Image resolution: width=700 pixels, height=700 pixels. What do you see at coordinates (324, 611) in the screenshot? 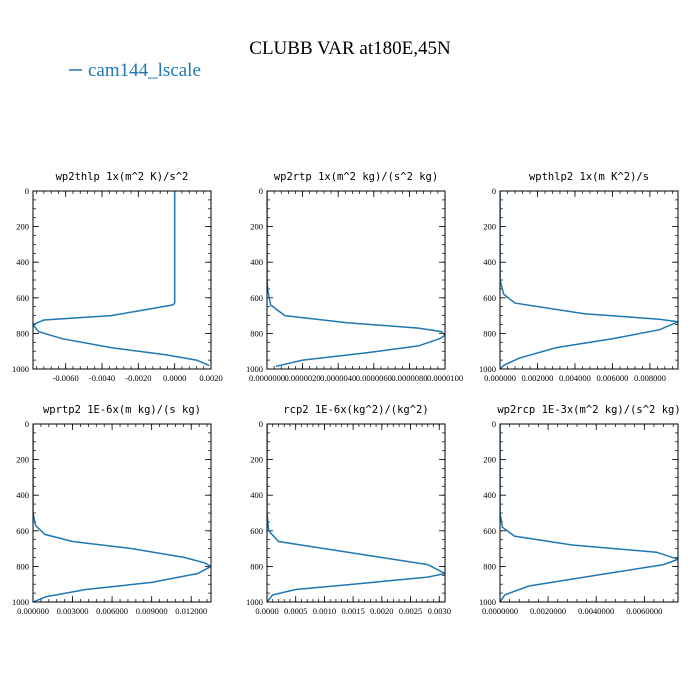
I see `x-tick-label: 0.0010` at bounding box center [324, 611].